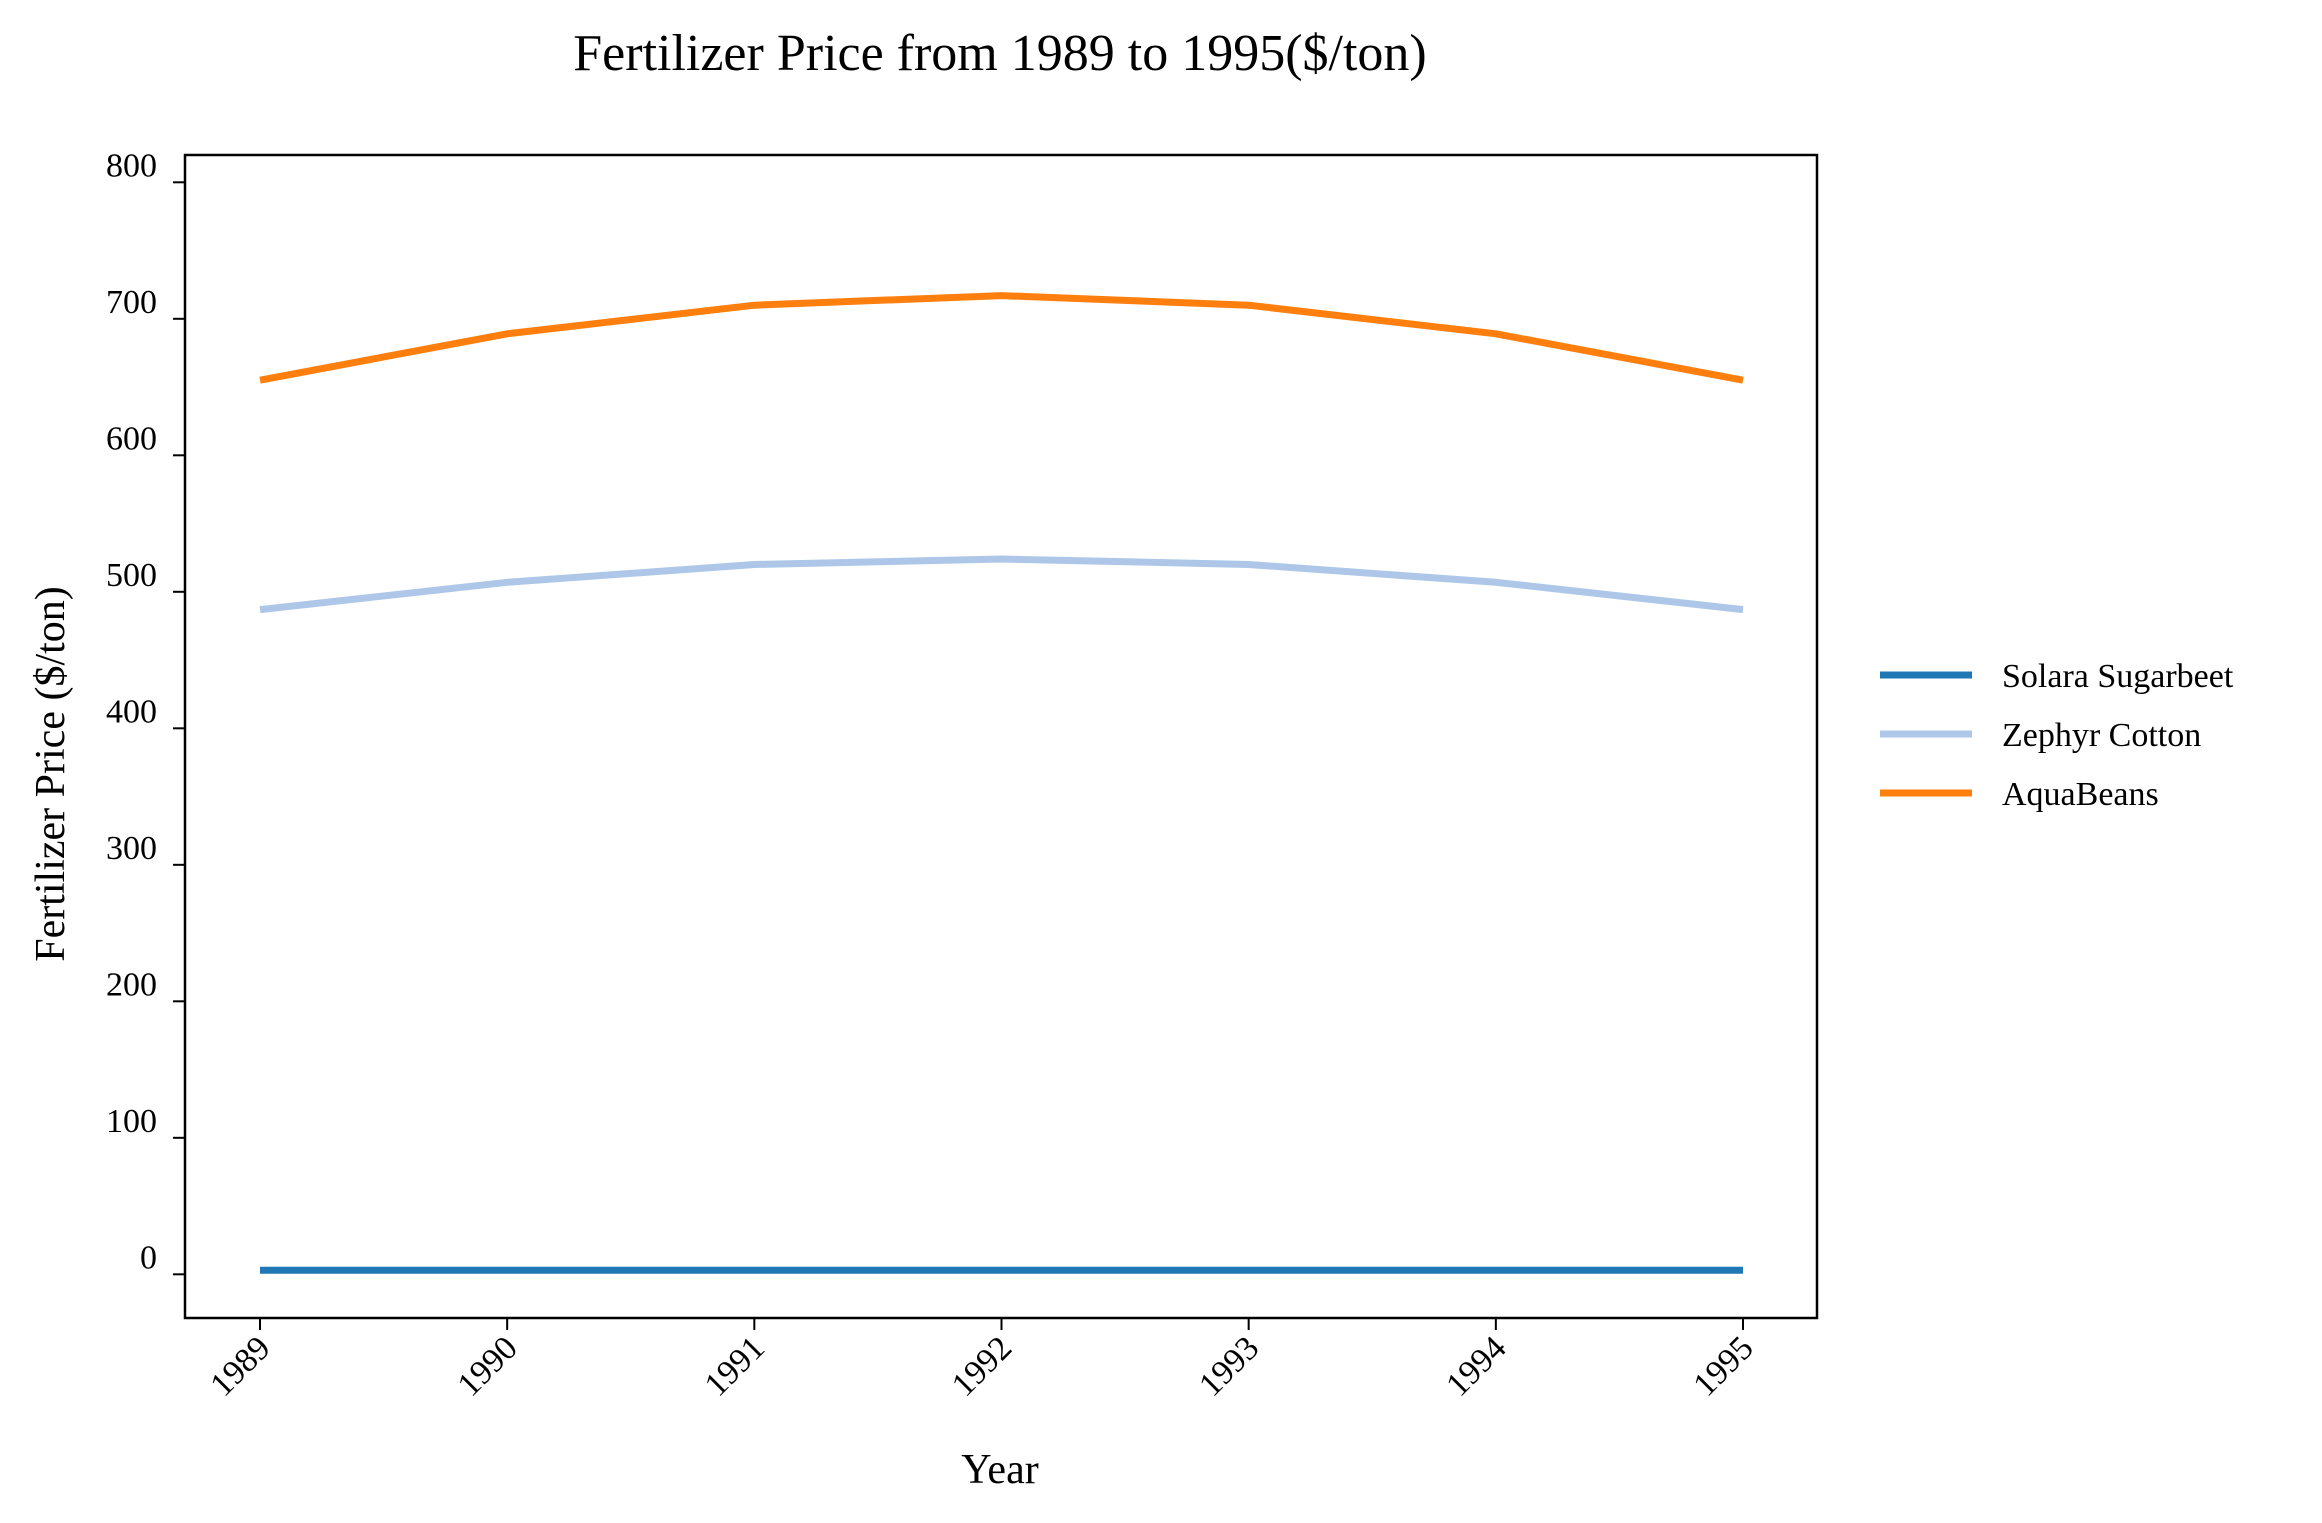 The image size is (2322, 1523). I want to click on y-tick-label: 800, so click(131, 165).